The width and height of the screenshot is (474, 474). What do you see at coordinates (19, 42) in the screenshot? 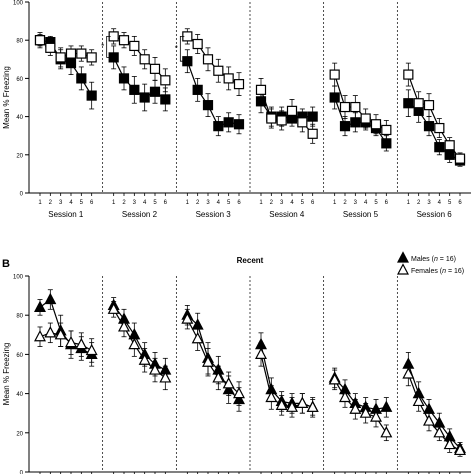
I see `y-tick-label: 80` at bounding box center [19, 42].